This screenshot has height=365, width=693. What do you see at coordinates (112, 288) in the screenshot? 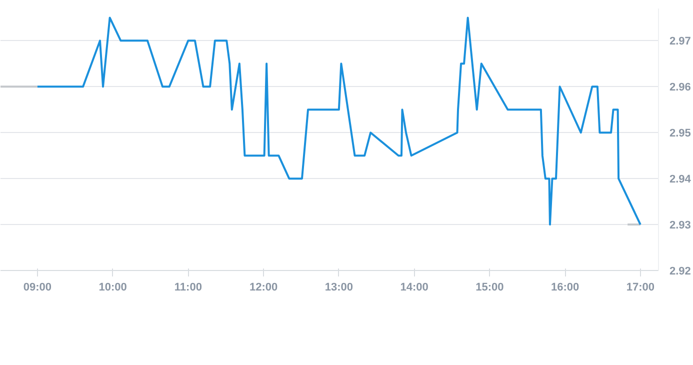
I see `x-tick-label: 10:00` at bounding box center [112, 288].